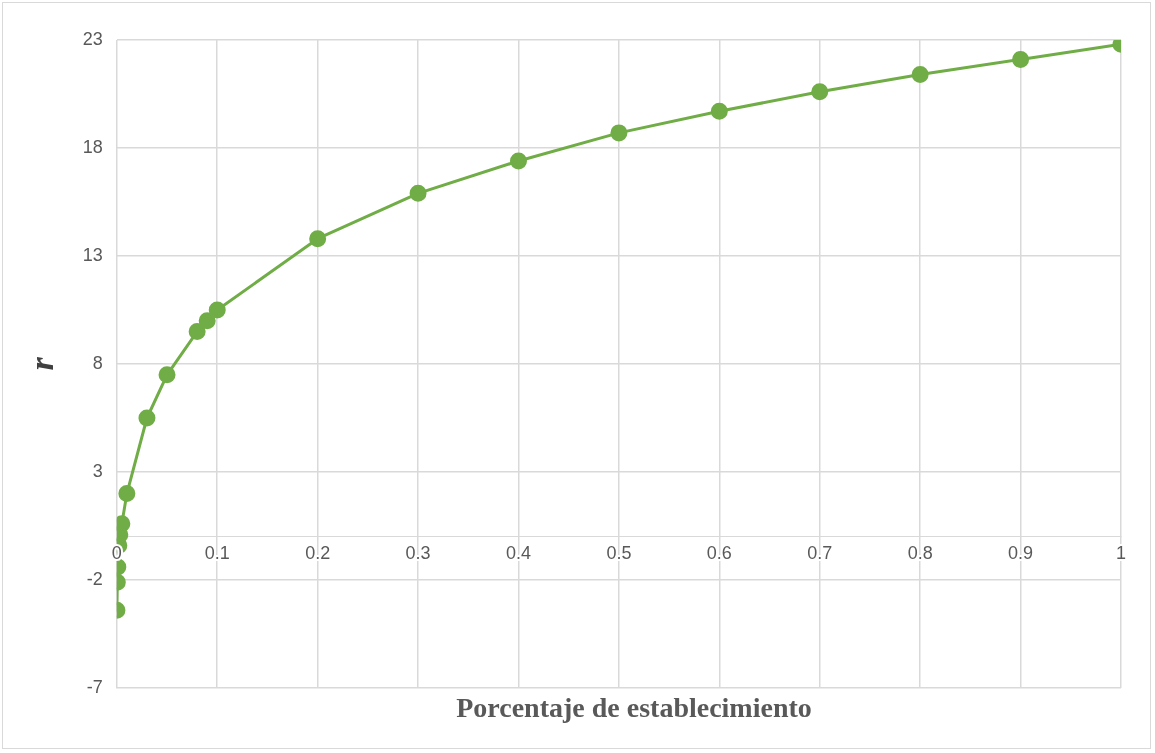 Image resolution: width=1155 pixels, height=753 pixels. I want to click on x-tick-label: 0.1, so click(217, 552).